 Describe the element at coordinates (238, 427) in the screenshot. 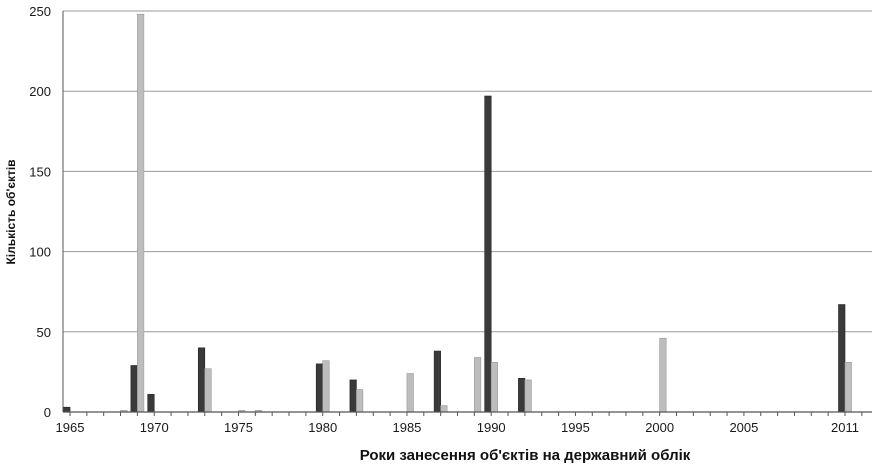

I see `x-tick-label: 1975` at that location.